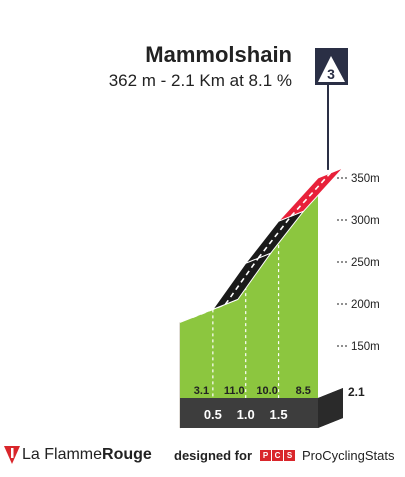 This screenshot has height=477, width=405. Describe the element at coordinates (62, 454) in the screenshot. I see `brand-plain: La Flamme` at that location.